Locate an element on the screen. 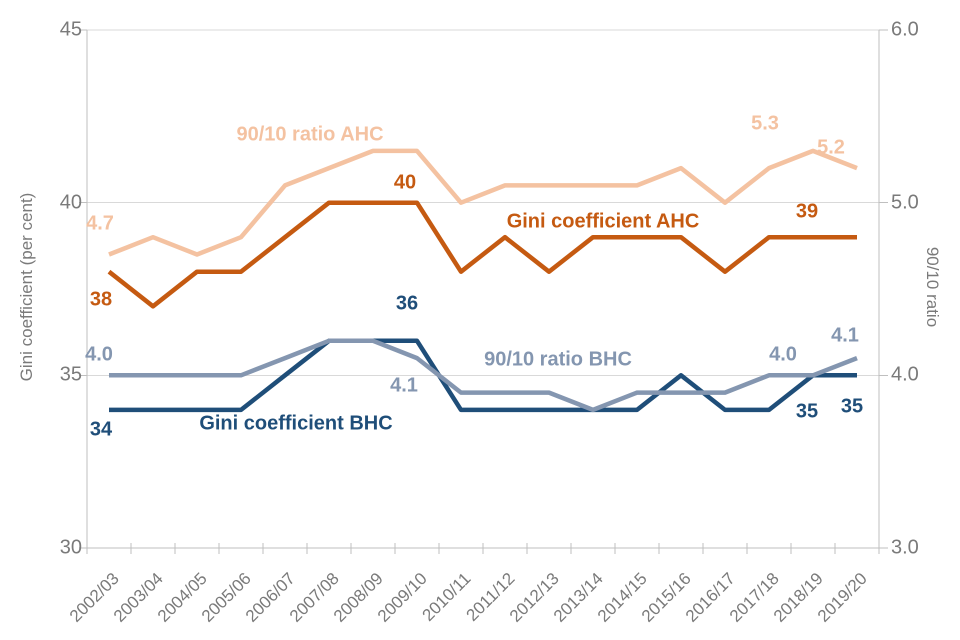 This screenshot has width=960, height=640. data-point-label: 4.7 is located at coordinates (100, 223).